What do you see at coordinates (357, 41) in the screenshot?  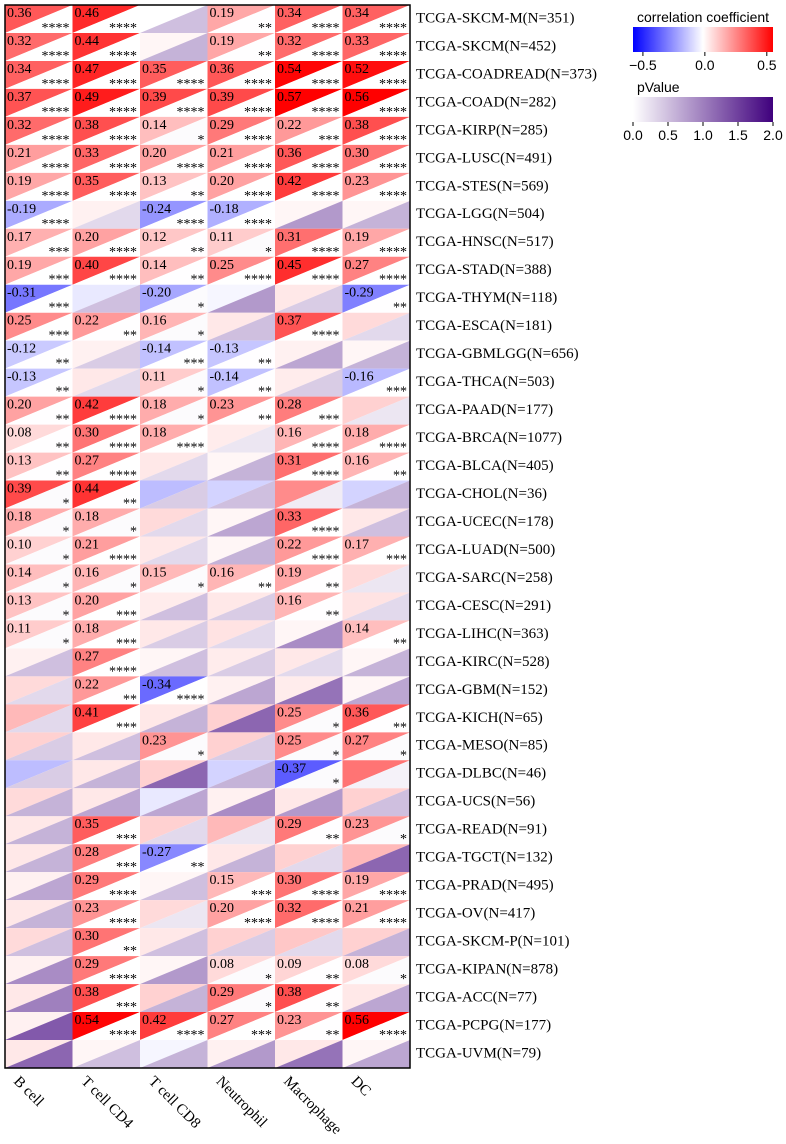 I see `cor-label: 0.33` at bounding box center [357, 41].